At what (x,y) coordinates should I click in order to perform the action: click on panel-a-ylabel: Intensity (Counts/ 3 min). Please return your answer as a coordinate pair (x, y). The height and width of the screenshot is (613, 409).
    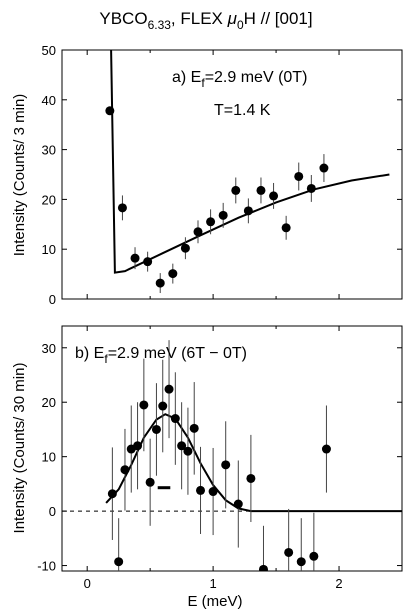
    Looking at the image, I should click on (19, 175).